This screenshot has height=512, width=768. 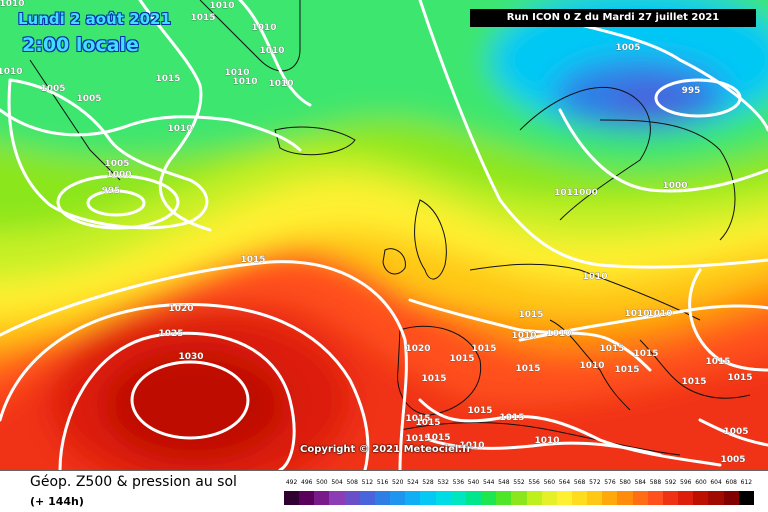 I want to click on scale-tick-label: 608, so click(x=731, y=482).